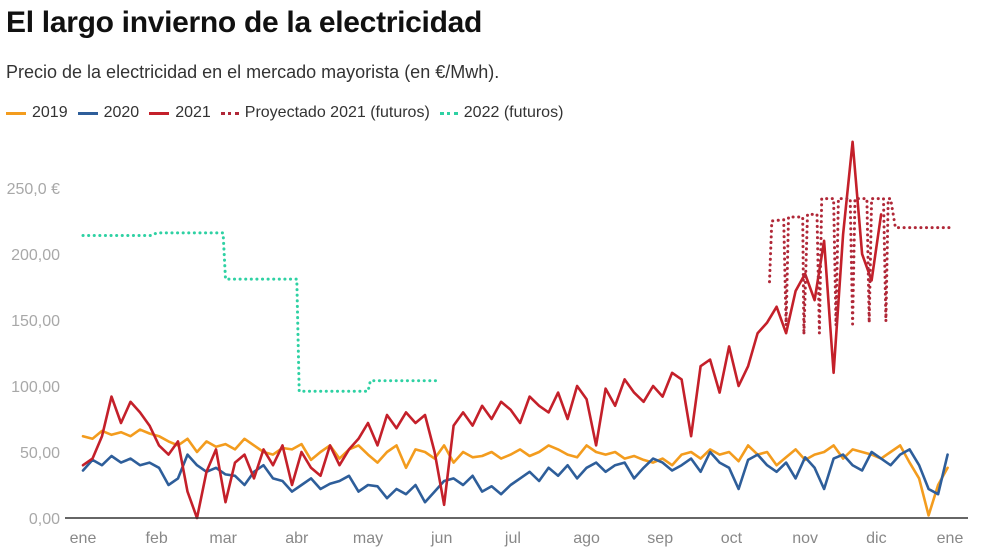 The height and width of the screenshot is (556, 990). Describe the element at coordinates (513, 112) in the screenshot. I see `legend-label-2022-futures: 2022 (futuros)` at that location.